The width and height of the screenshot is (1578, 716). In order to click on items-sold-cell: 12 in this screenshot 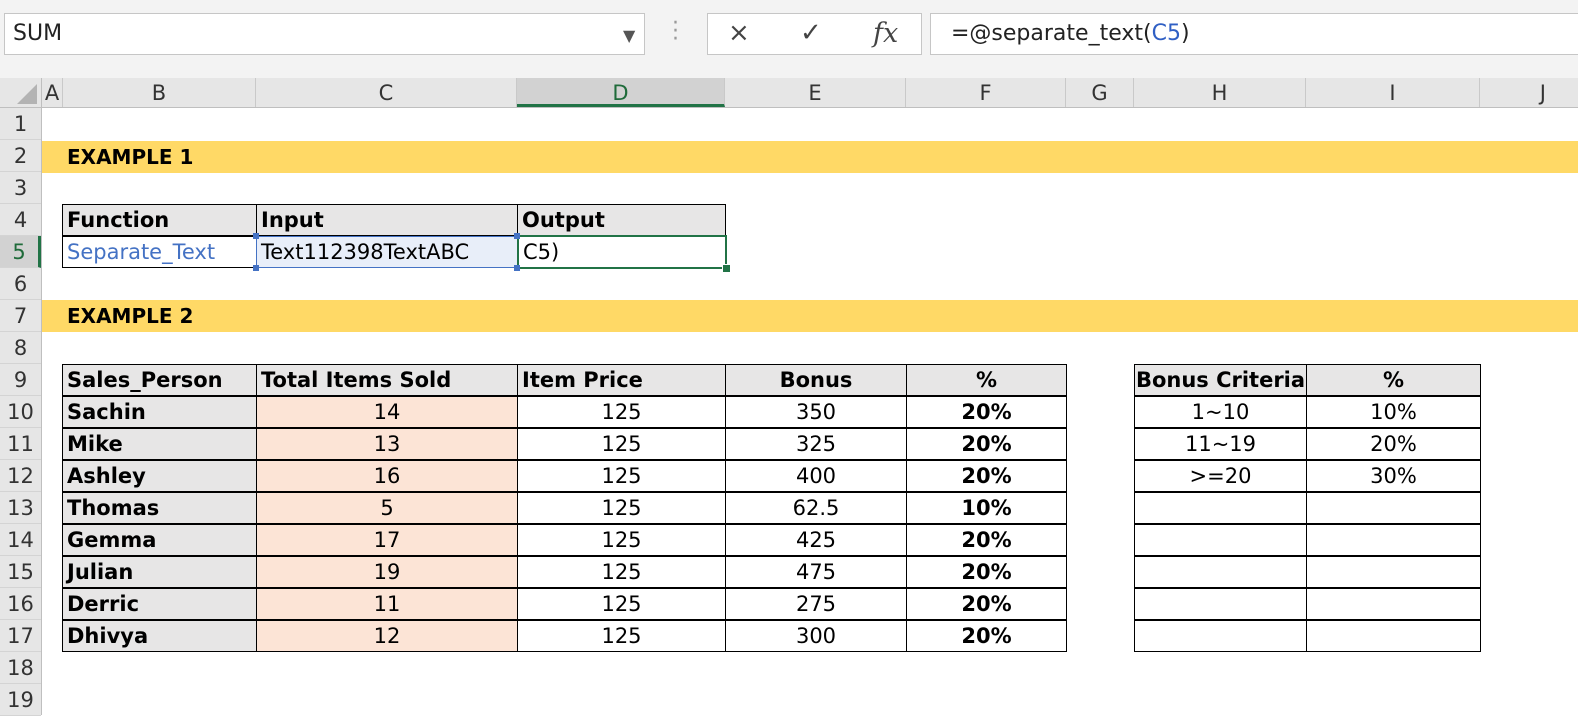, I will do `click(387, 636)`.